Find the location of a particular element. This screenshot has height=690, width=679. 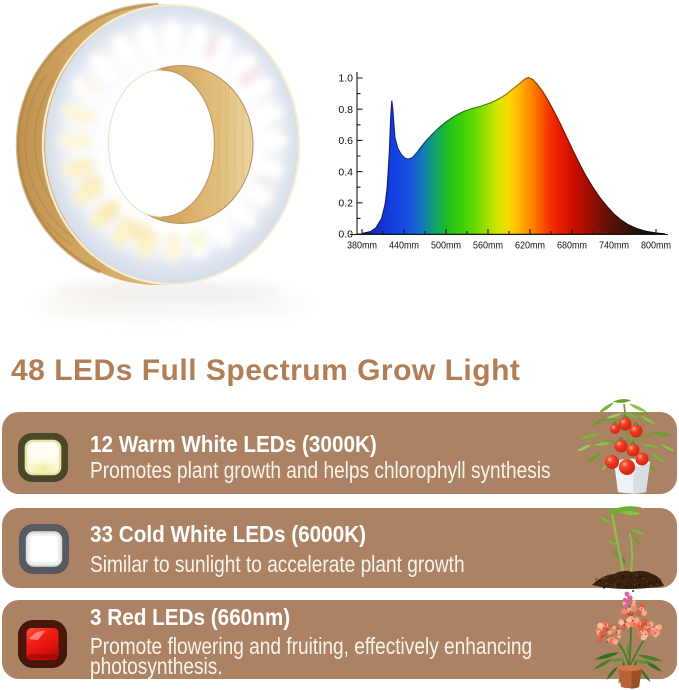

svg-text: 500mm is located at coordinates (446, 246).